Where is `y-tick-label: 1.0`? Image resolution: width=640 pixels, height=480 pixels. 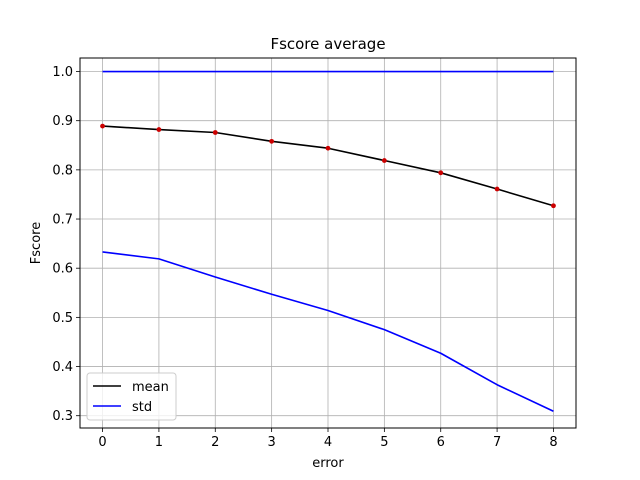 y-tick-label: 1.0 is located at coordinates (62, 72).